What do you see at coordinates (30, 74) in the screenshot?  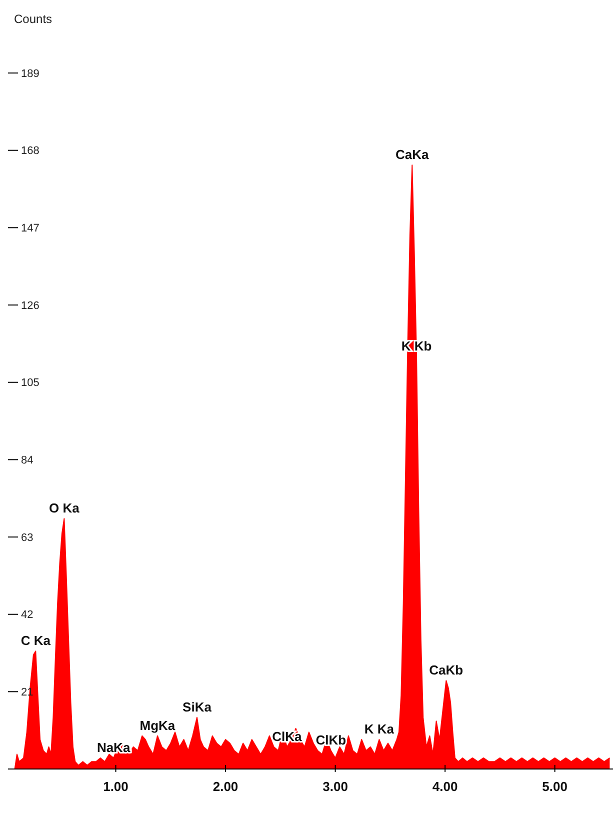 I see `y-tick-label: 189` at bounding box center [30, 74].